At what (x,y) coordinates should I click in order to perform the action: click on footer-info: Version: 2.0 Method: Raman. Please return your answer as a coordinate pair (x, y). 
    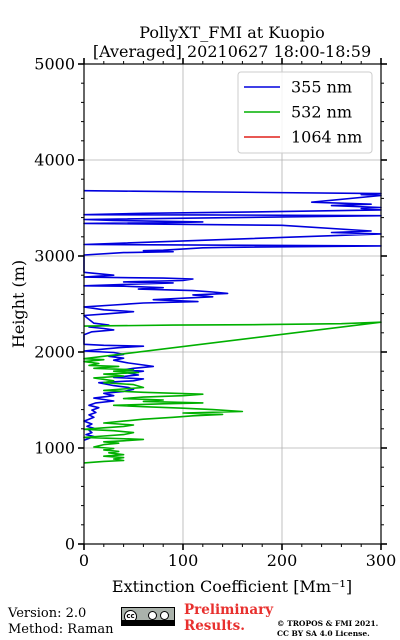
    Looking at the image, I should click on (61, 622).